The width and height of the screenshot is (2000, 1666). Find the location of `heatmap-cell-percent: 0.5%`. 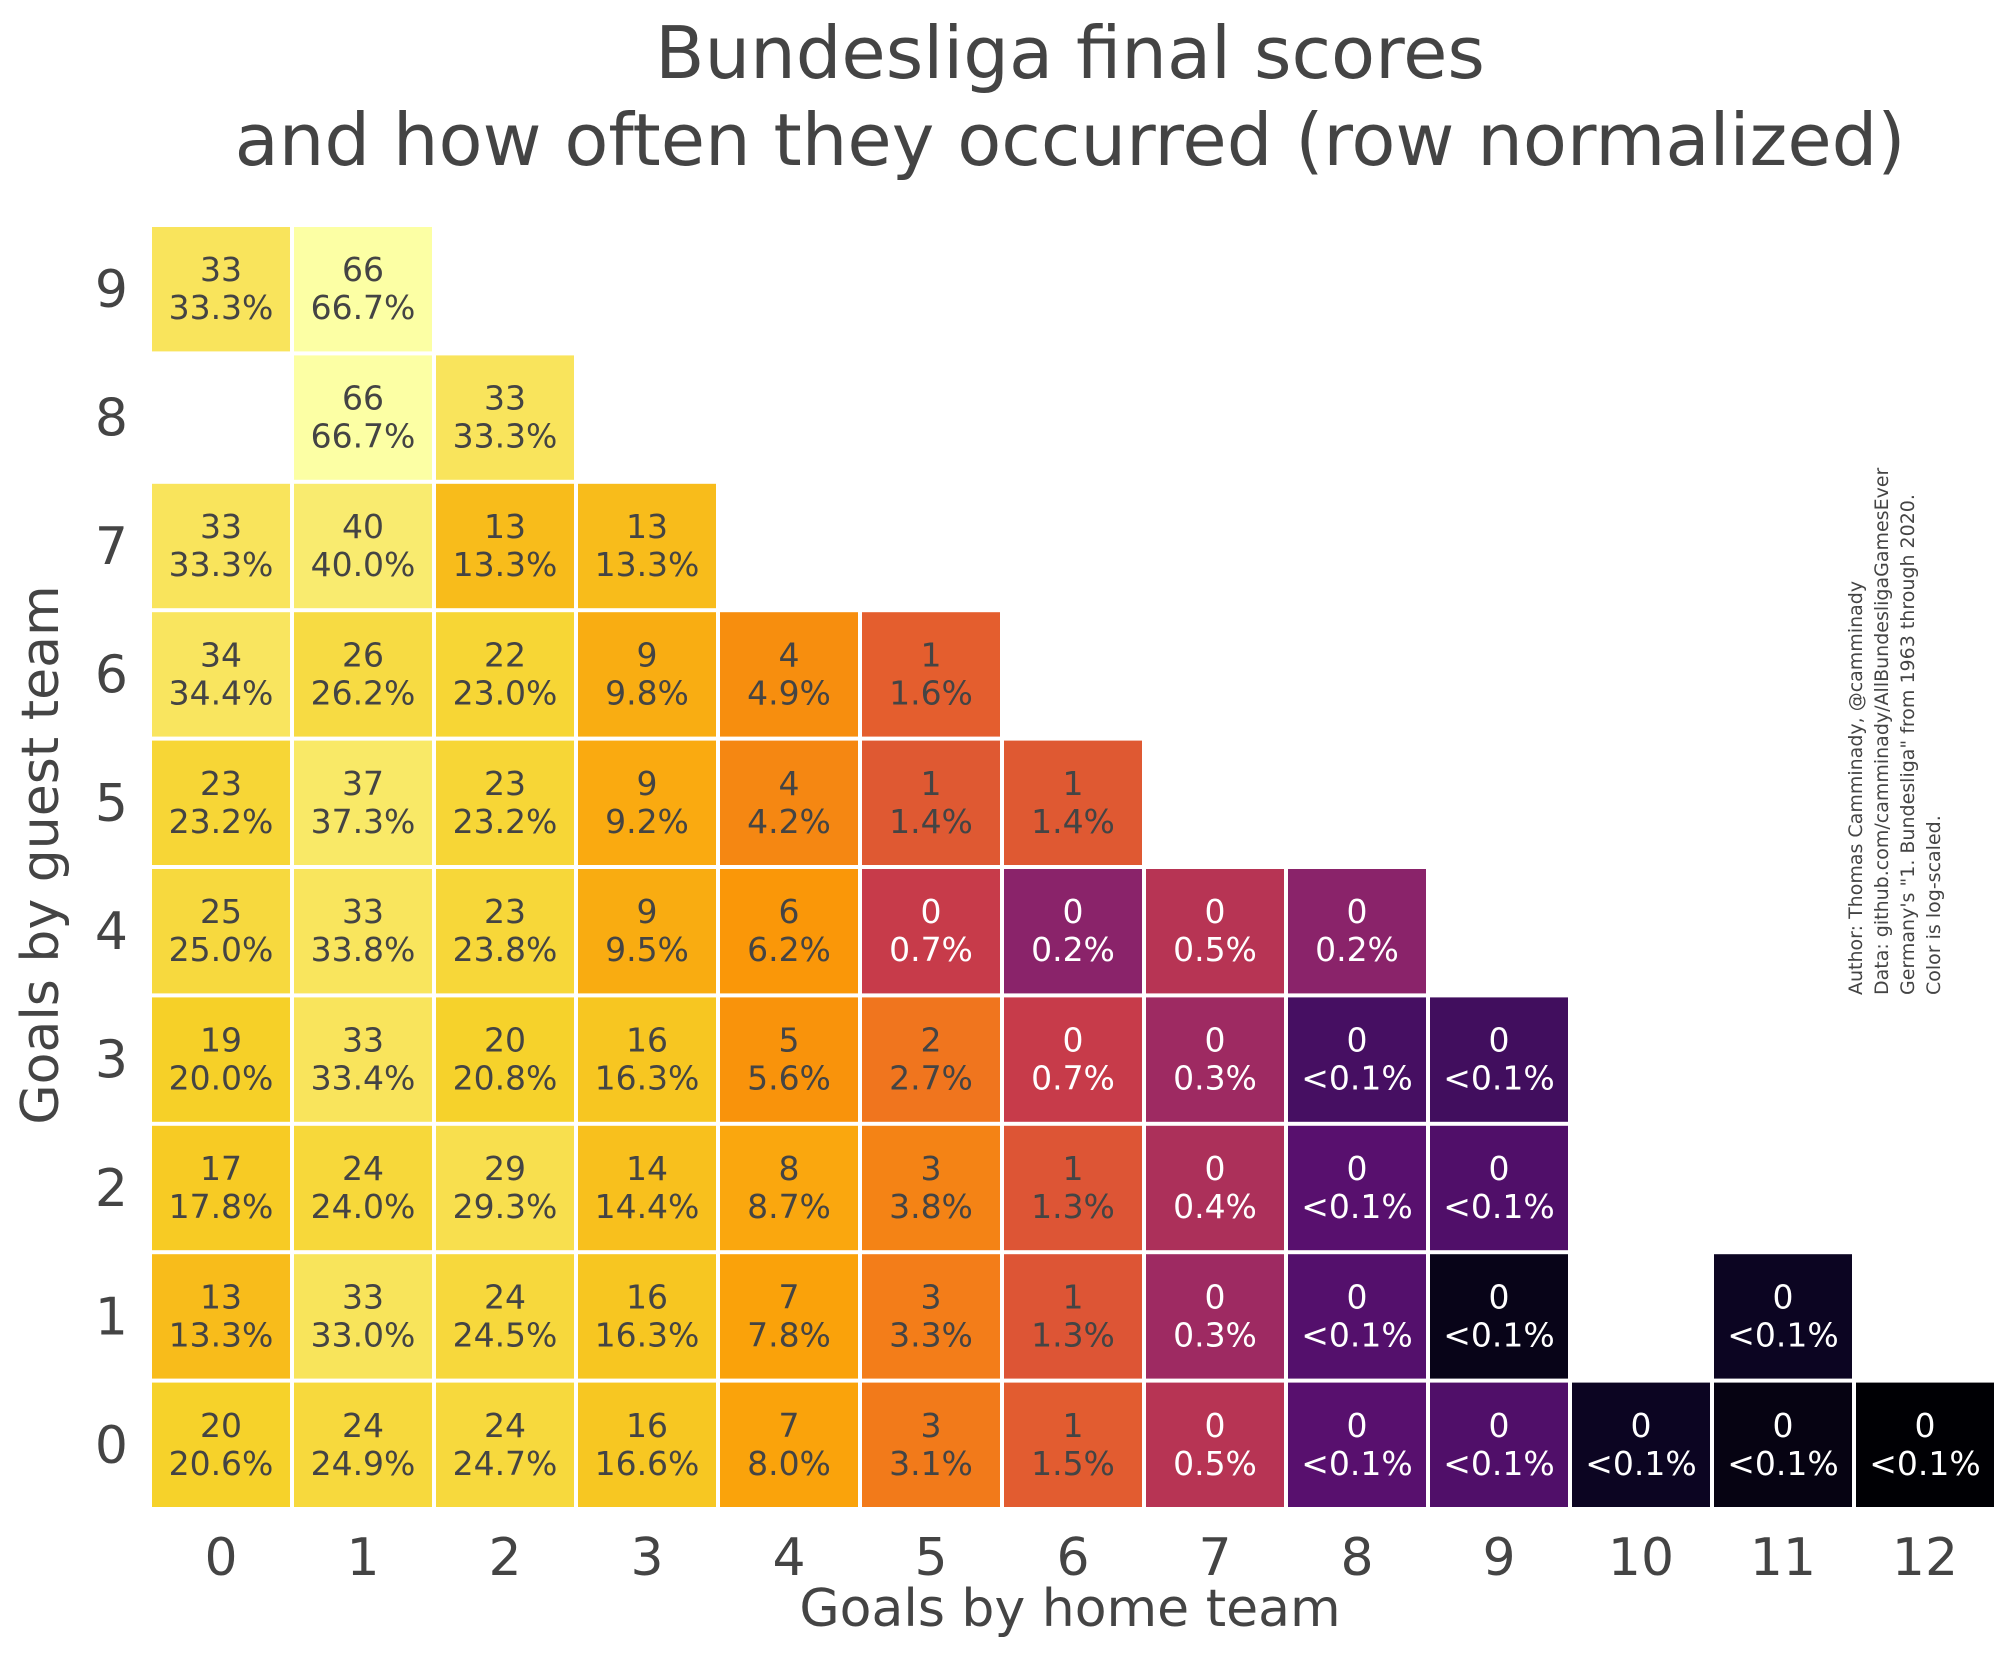

heatmap-cell-percent: 0.5% is located at coordinates (1215, 1463).